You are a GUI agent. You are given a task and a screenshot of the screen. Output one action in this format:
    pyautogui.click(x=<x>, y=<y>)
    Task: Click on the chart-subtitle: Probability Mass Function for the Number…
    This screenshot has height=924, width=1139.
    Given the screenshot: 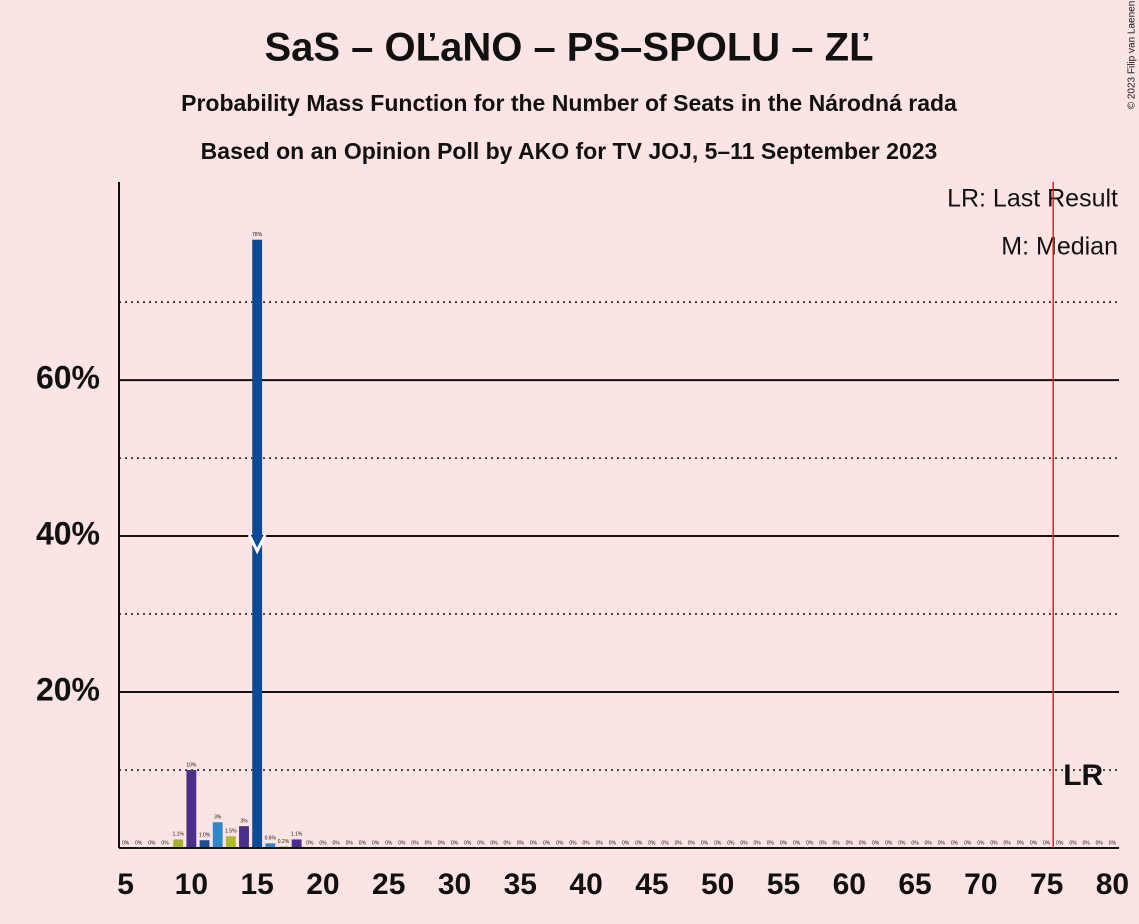 What is the action you would take?
    pyautogui.click(x=569, y=103)
    